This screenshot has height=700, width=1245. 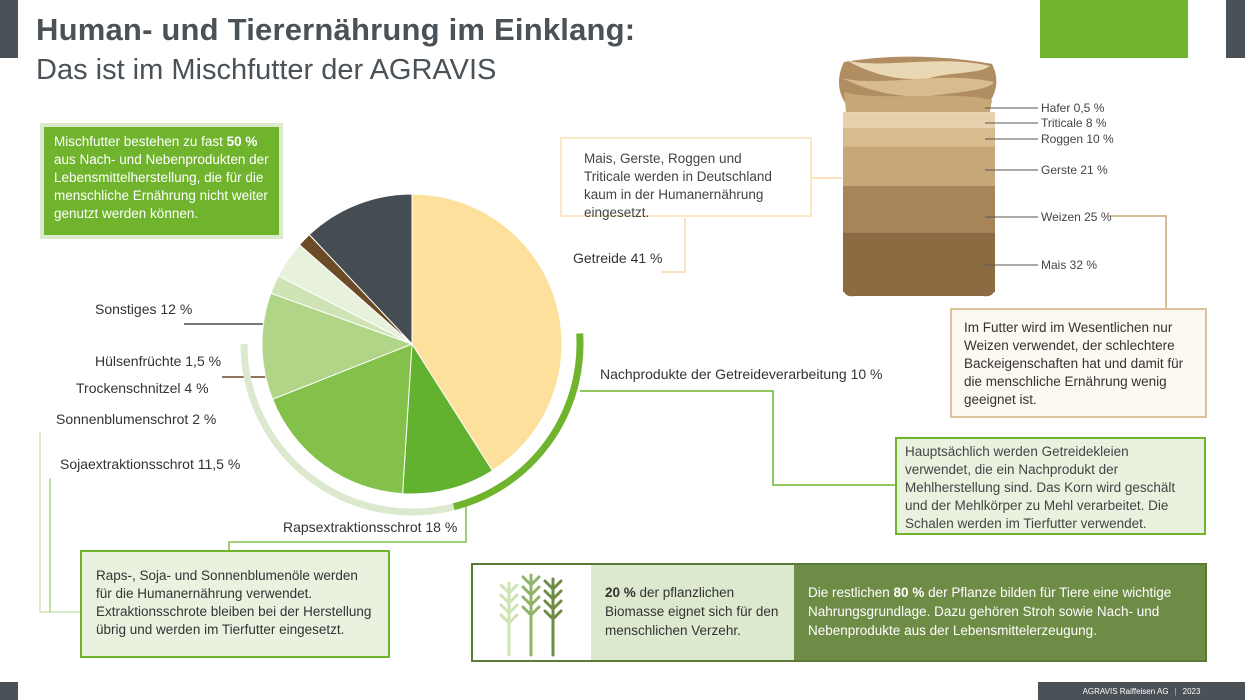 I want to click on pie-outer-arc-light, so click(x=358, y=429).